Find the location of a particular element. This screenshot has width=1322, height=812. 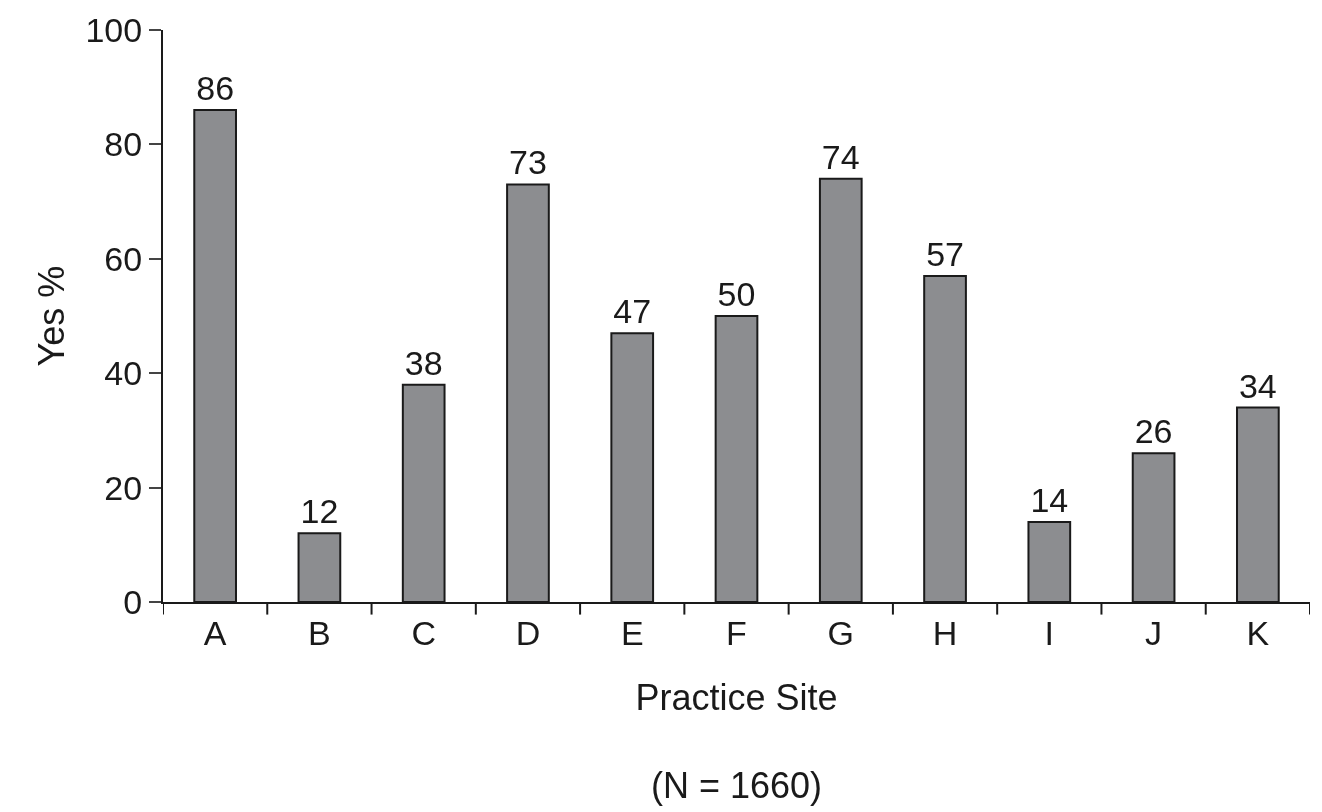

data-label: 38 is located at coordinates (423, 362).